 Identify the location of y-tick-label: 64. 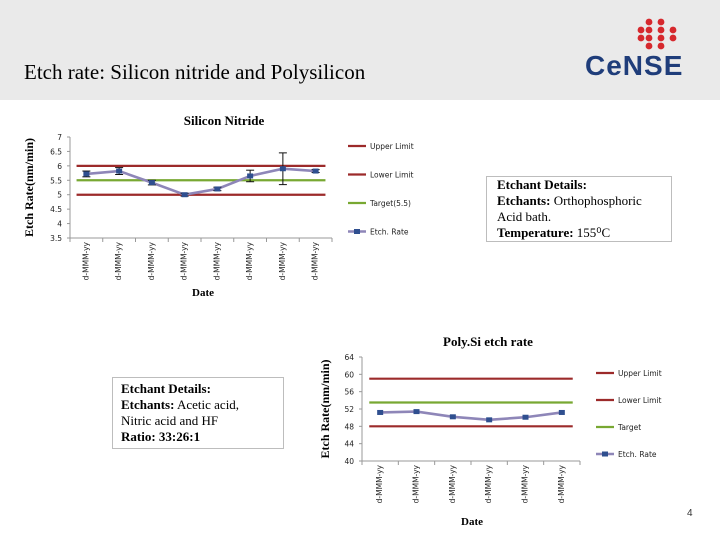
(349, 357).